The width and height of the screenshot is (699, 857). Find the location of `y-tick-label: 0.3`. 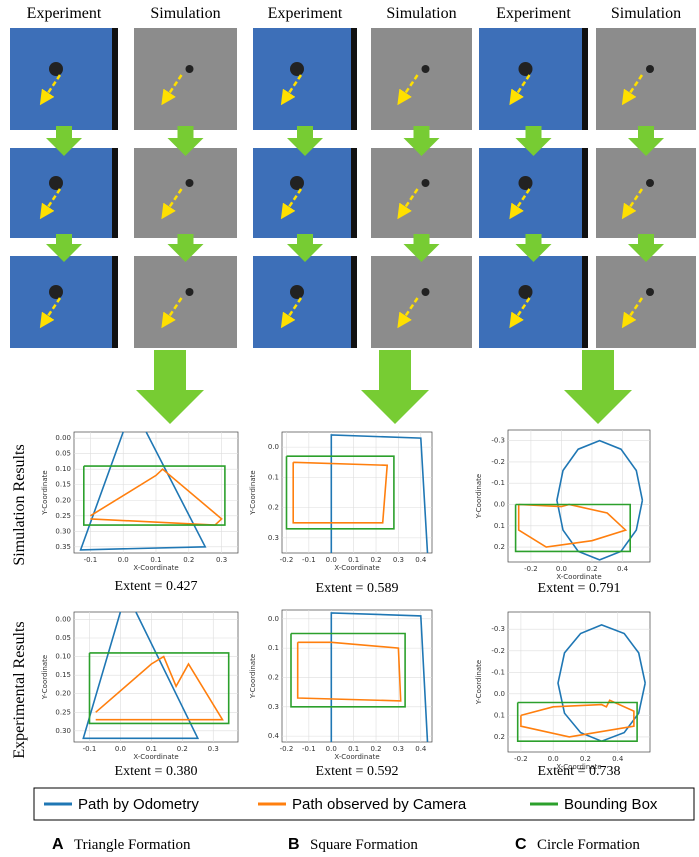

y-tick-label: 0.3 is located at coordinates (273, 538).